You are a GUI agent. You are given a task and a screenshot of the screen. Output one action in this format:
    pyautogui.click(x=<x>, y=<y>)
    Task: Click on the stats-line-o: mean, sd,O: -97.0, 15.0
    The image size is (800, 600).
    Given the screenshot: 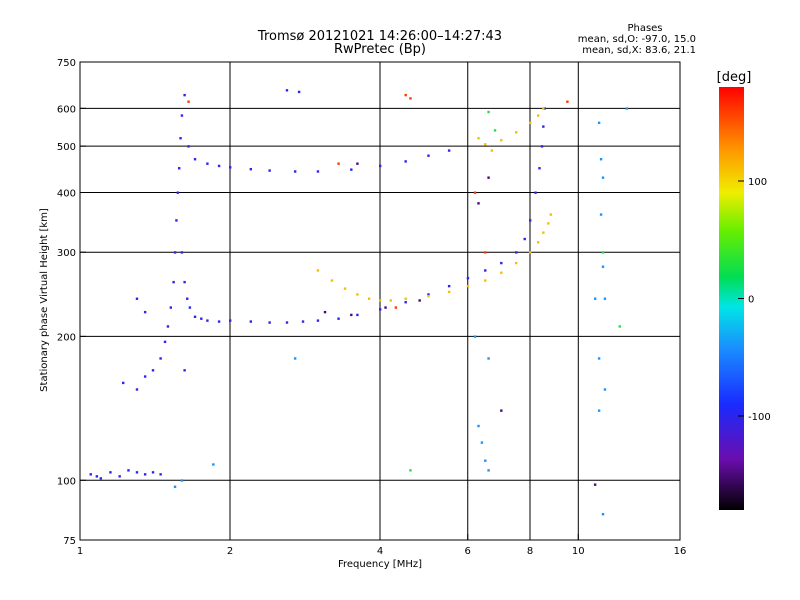 What is the action you would take?
    pyautogui.click(x=637, y=39)
    